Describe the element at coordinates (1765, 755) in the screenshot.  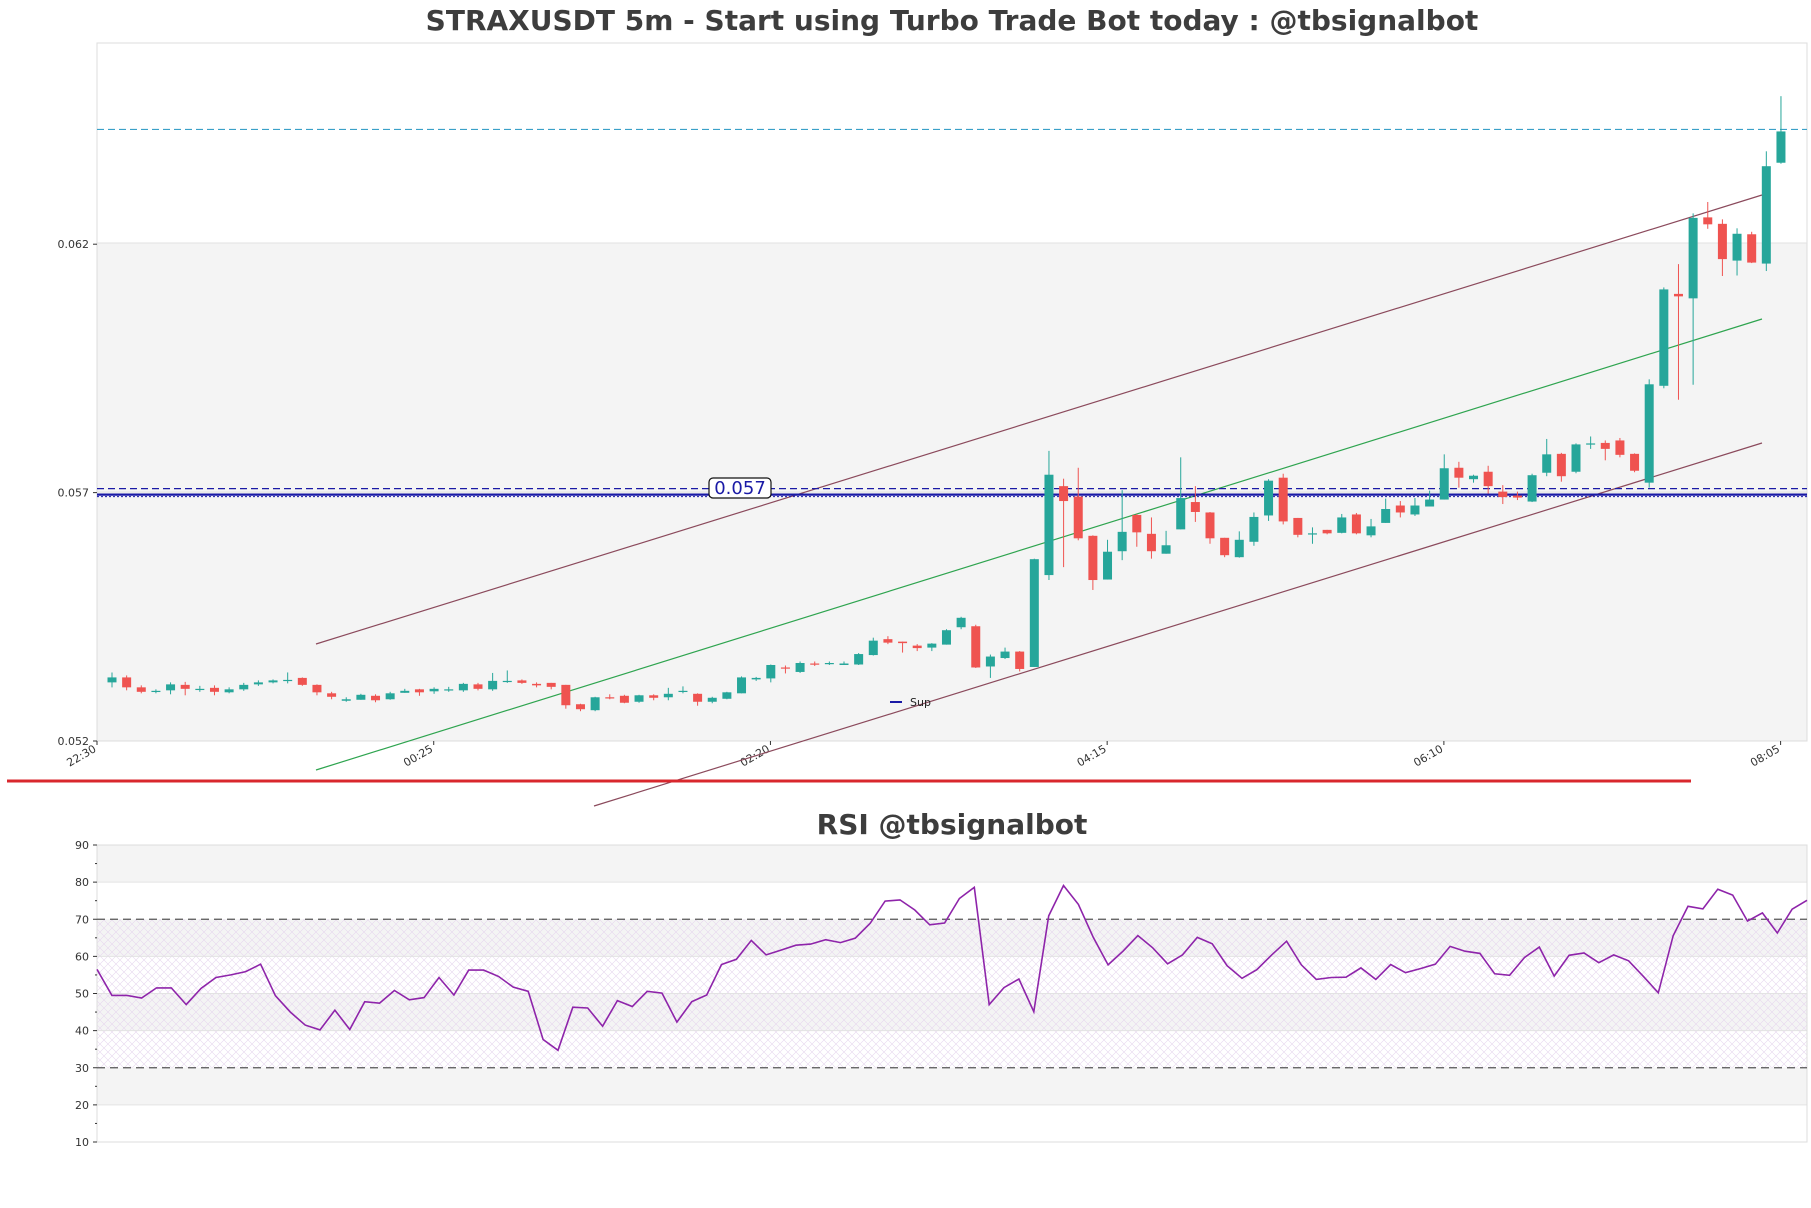
I see `time-tick-label: 08:05` at that location.